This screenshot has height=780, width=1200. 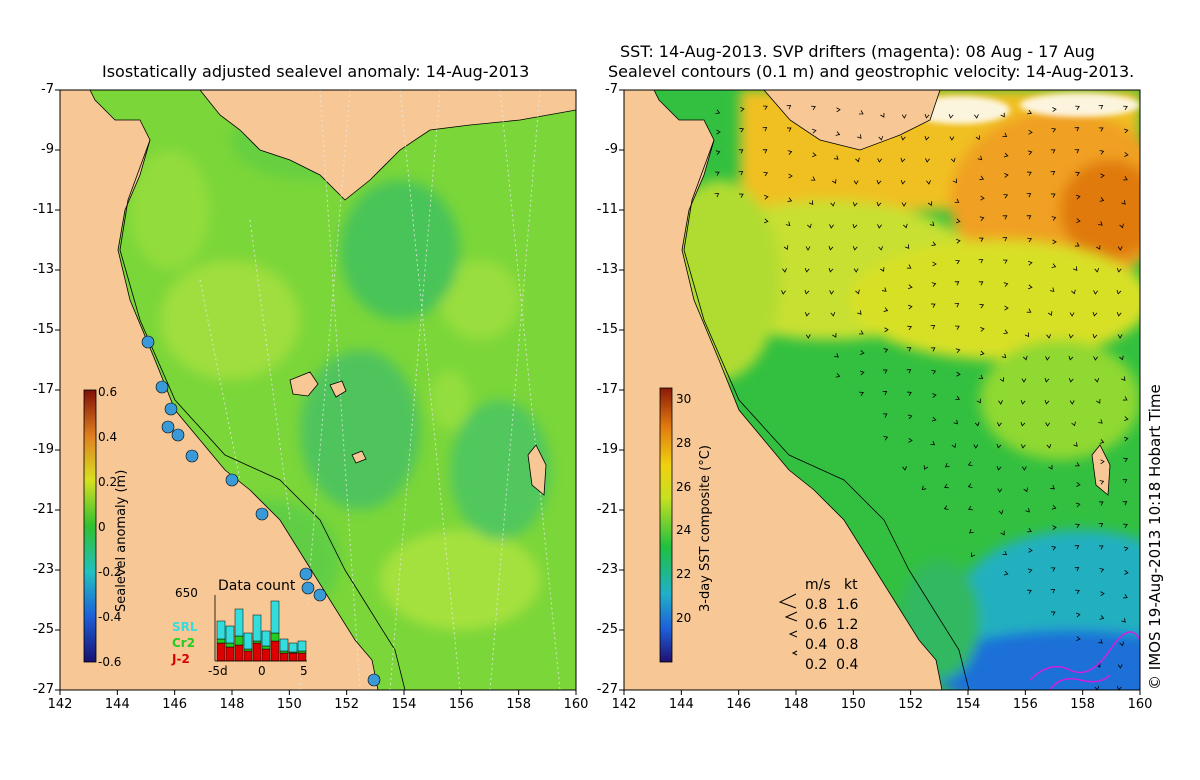 What do you see at coordinates (684, 574) in the screenshot?
I see `sst-colorbar-tick: 22` at bounding box center [684, 574].